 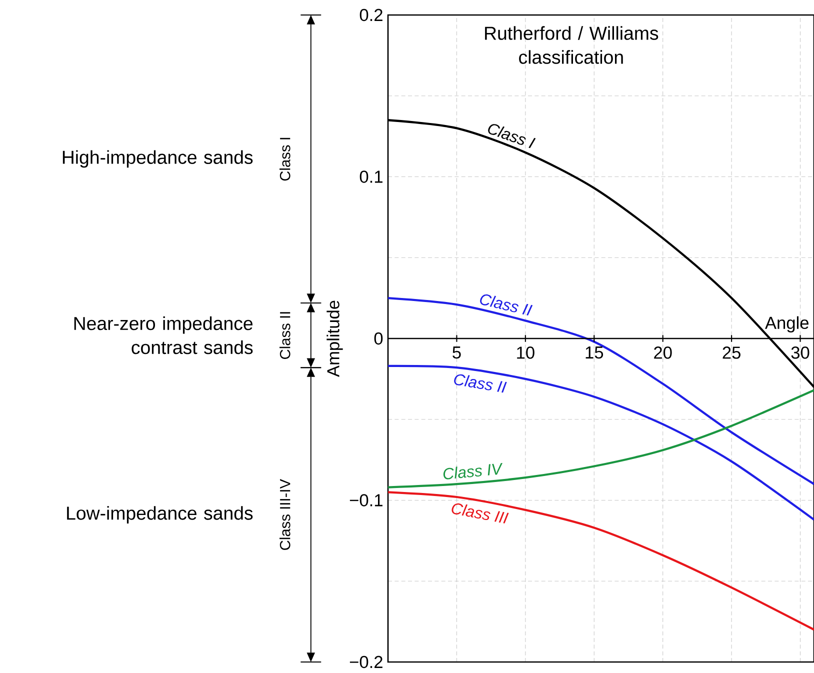 What do you see at coordinates (787, 324) in the screenshot?
I see `x-axis-title: Angle` at bounding box center [787, 324].